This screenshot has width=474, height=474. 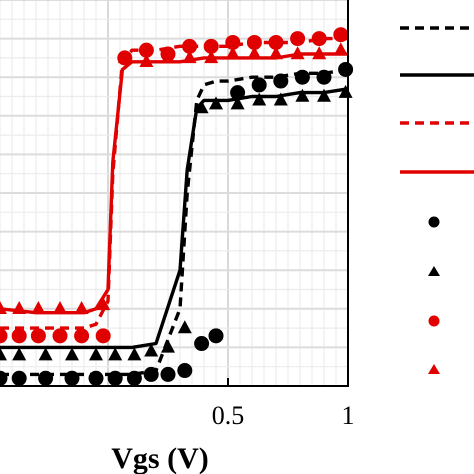 What do you see at coordinates (437, 200) in the screenshot?
I see `legend` at bounding box center [437, 200].